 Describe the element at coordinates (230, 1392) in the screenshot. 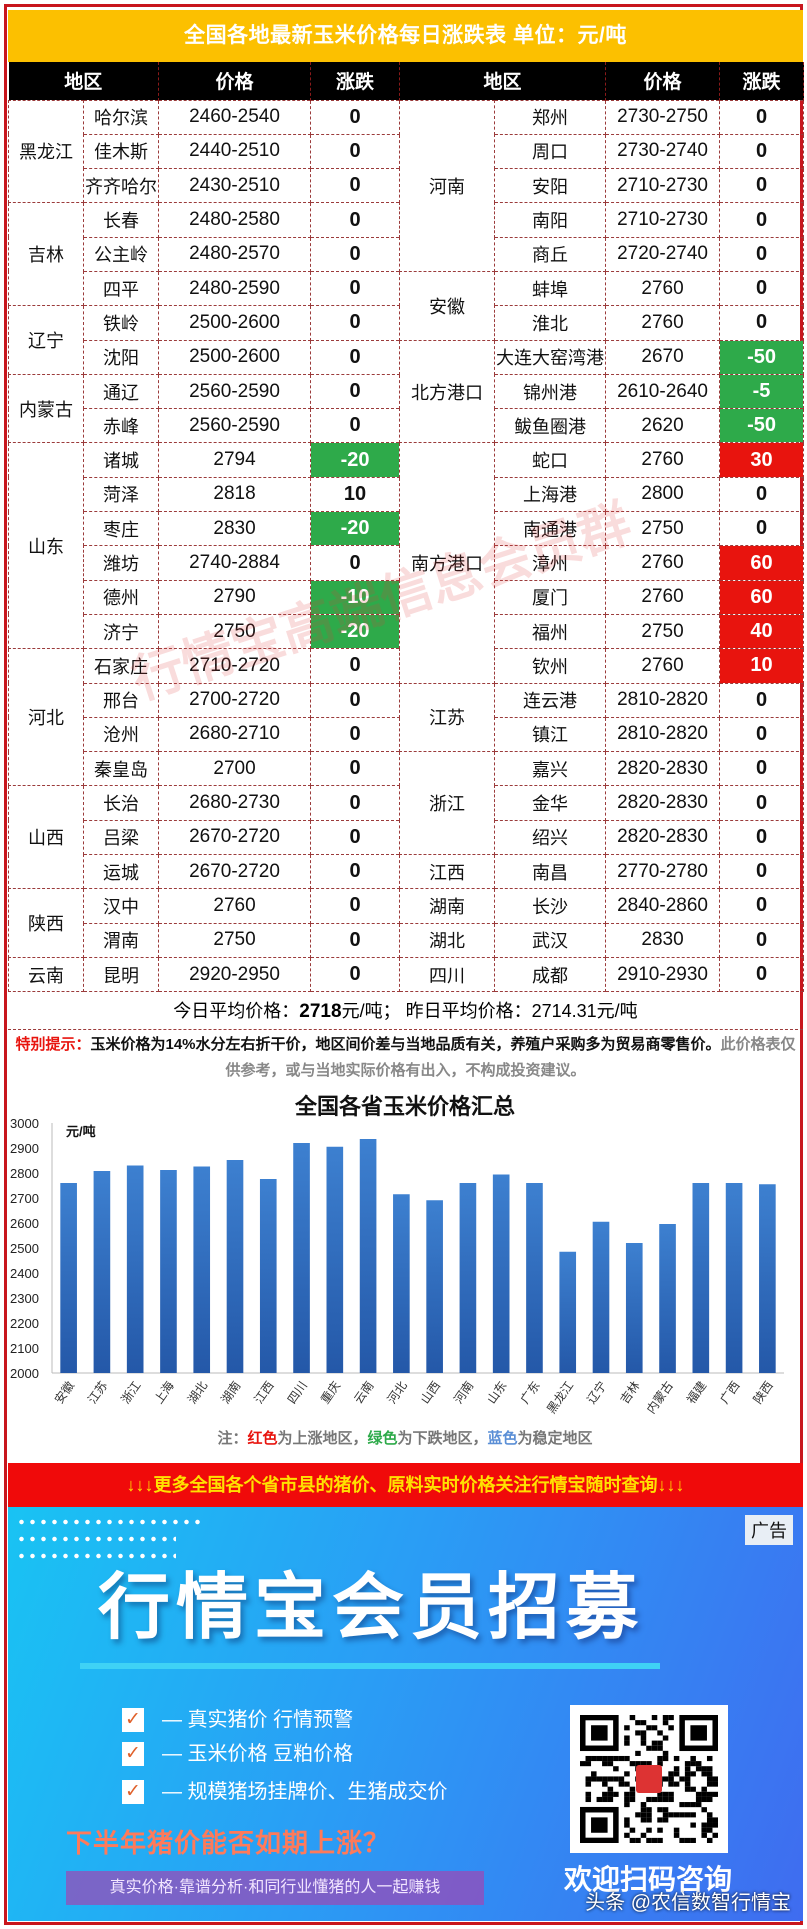

I see `x-tick-label: 湖南` at that location.